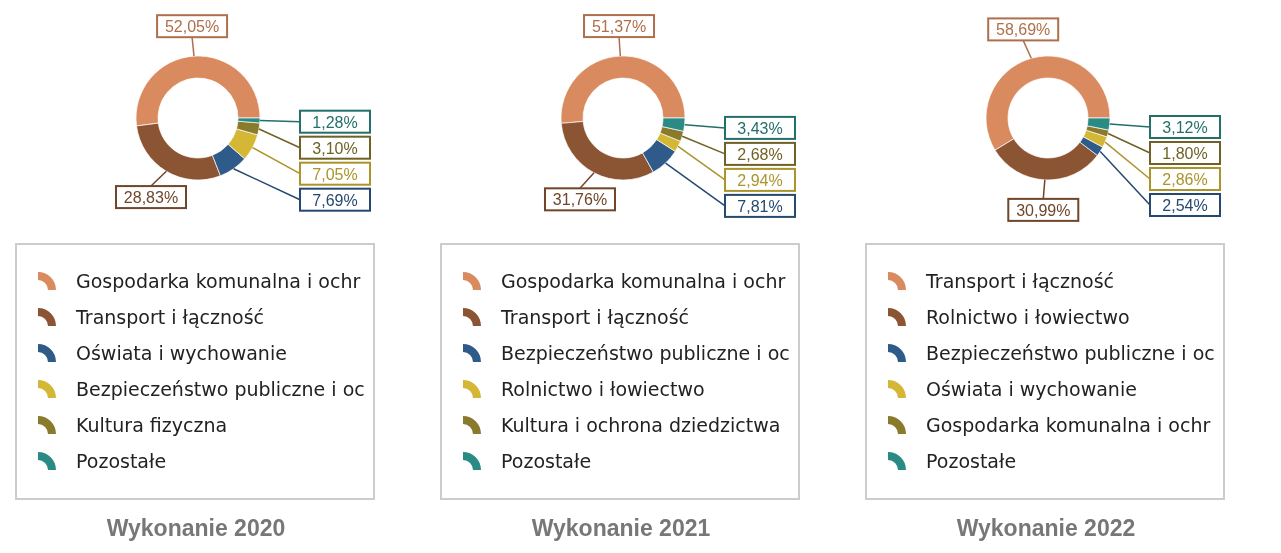  I want to click on data-label: 2,86%, so click(1185, 179).